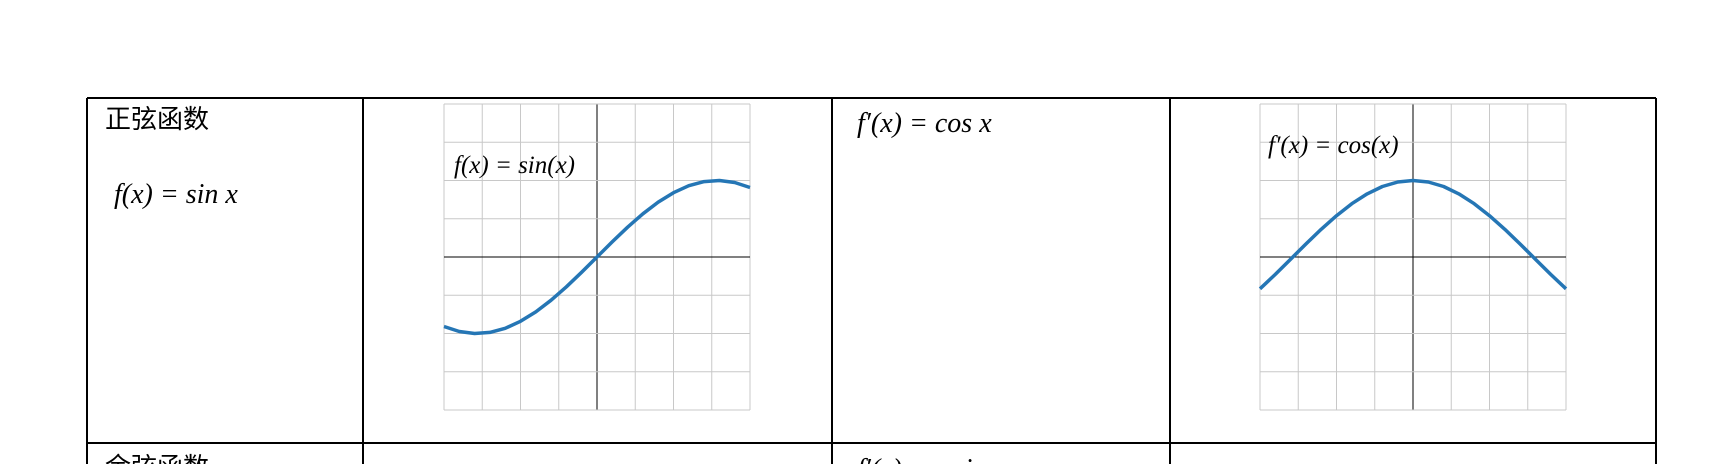 The width and height of the screenshot is (1732, 464). What do you see at coordinates (1333, 145) in the screenshot?
I see `chart-label: f′(x) = cos(x)` at bounding box center [1333, 145].